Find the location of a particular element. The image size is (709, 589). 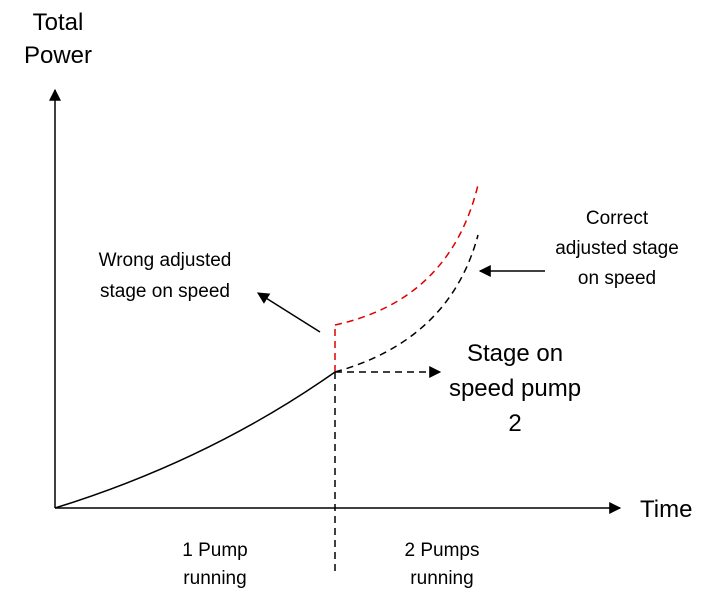

correct-label: Correct adjusted stage on speed is located at coordinates (617, 248).